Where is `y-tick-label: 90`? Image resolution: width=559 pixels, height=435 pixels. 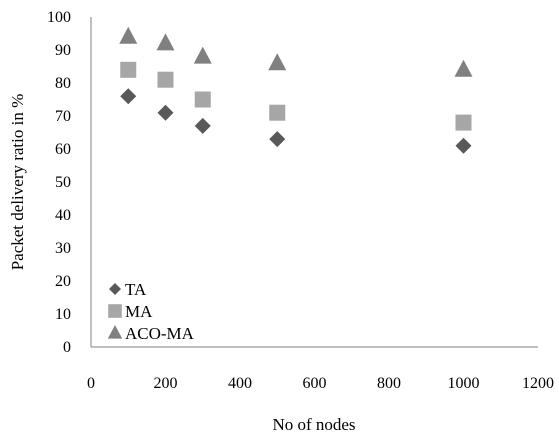 y-tick-label: 90 is located at coordinates (63, 50).